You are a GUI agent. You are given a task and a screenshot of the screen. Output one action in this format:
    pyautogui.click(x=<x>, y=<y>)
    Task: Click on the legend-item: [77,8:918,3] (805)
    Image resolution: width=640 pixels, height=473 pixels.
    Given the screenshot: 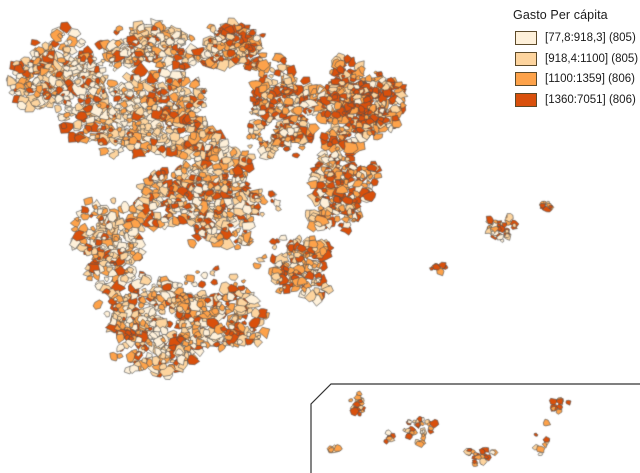 What is the action you would take?
    pyautogui.click(x=573, y=38)
    